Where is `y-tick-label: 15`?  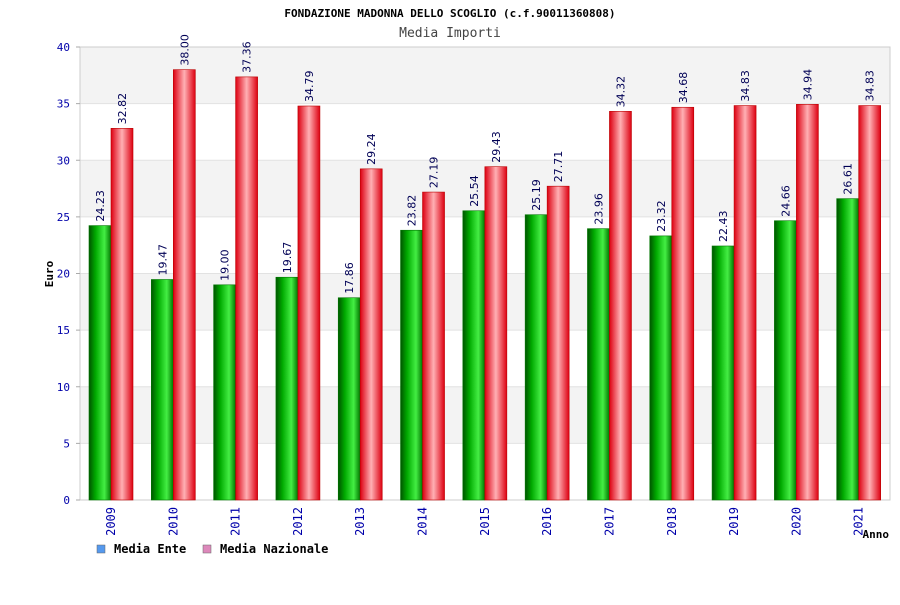 y-tick-label: 15 is located at coordinates (63, 330).